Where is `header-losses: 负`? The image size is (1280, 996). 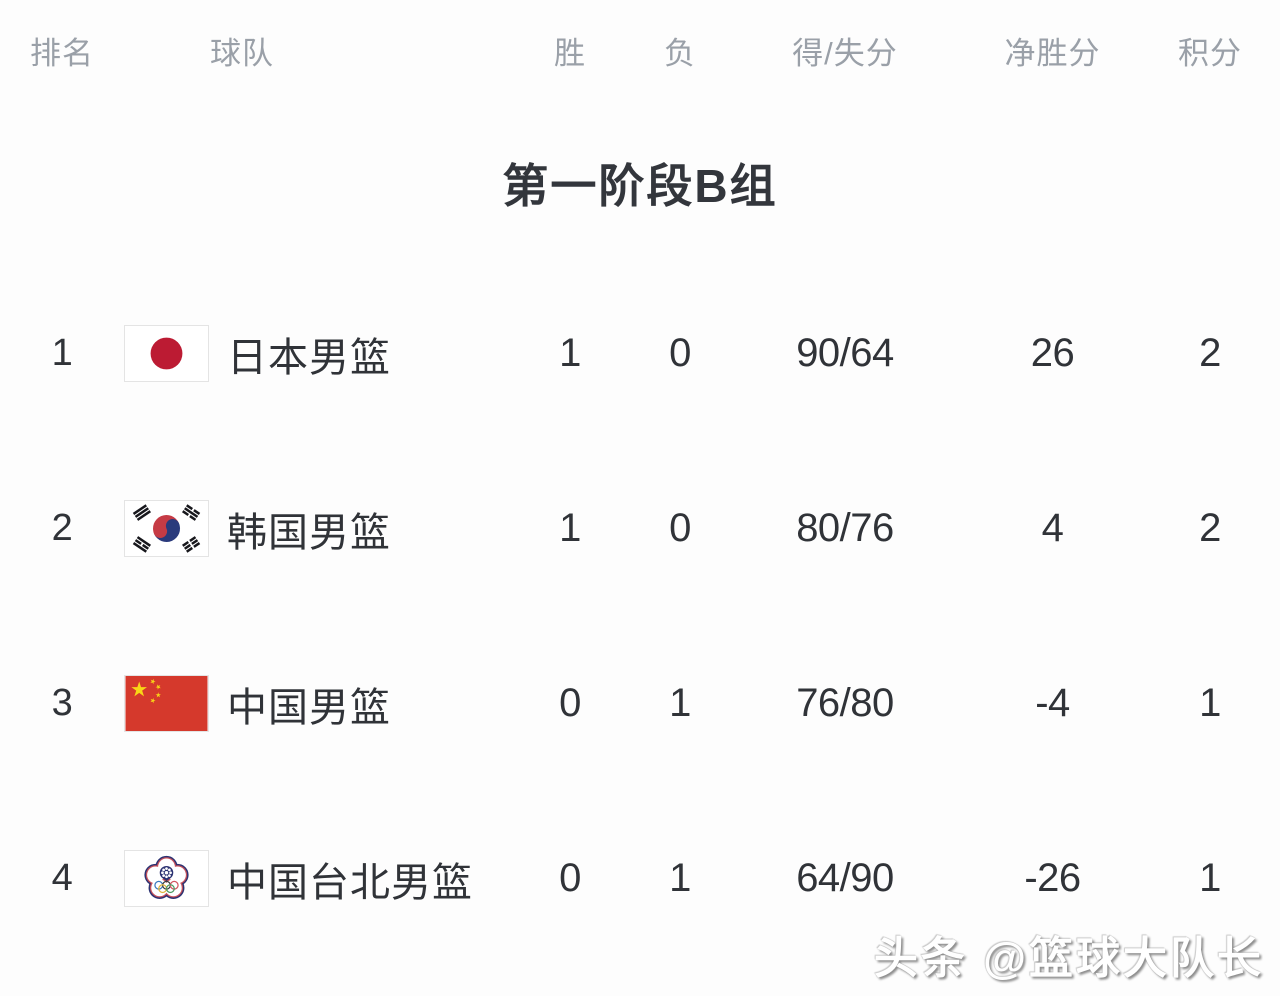
header-losses: 负 is located at coordinates (680, 53).